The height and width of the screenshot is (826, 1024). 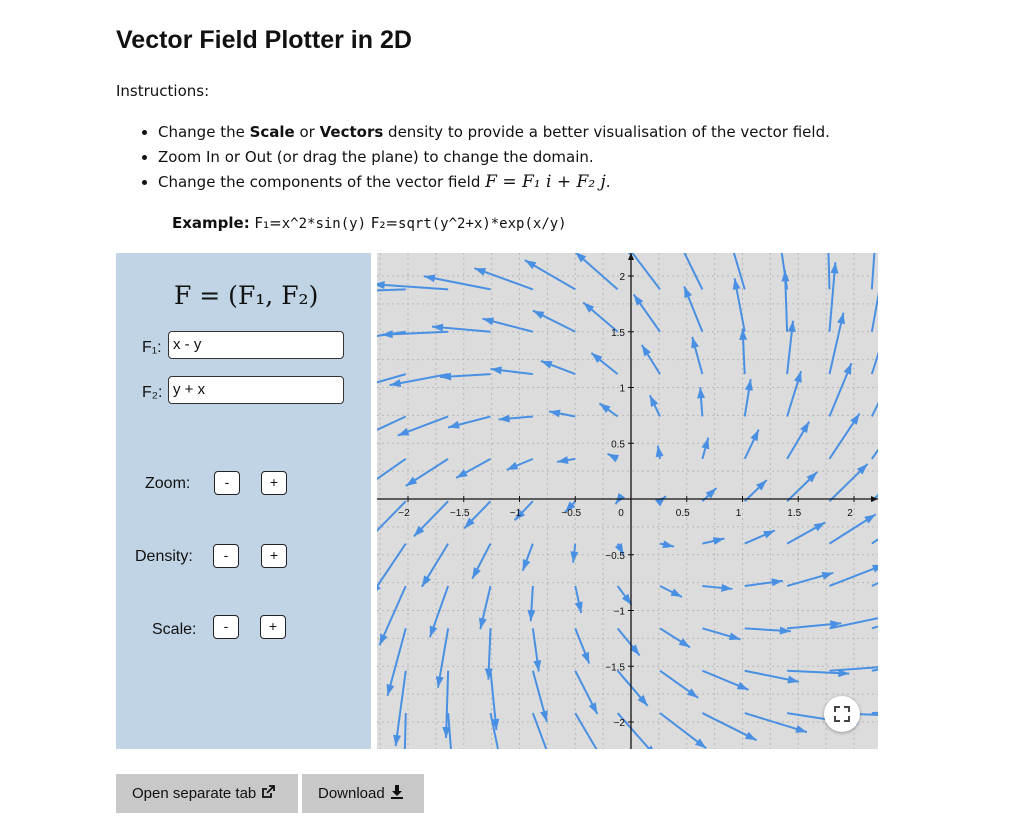 I want to click on x-tick-label: 2, so click(x=850, y=513).